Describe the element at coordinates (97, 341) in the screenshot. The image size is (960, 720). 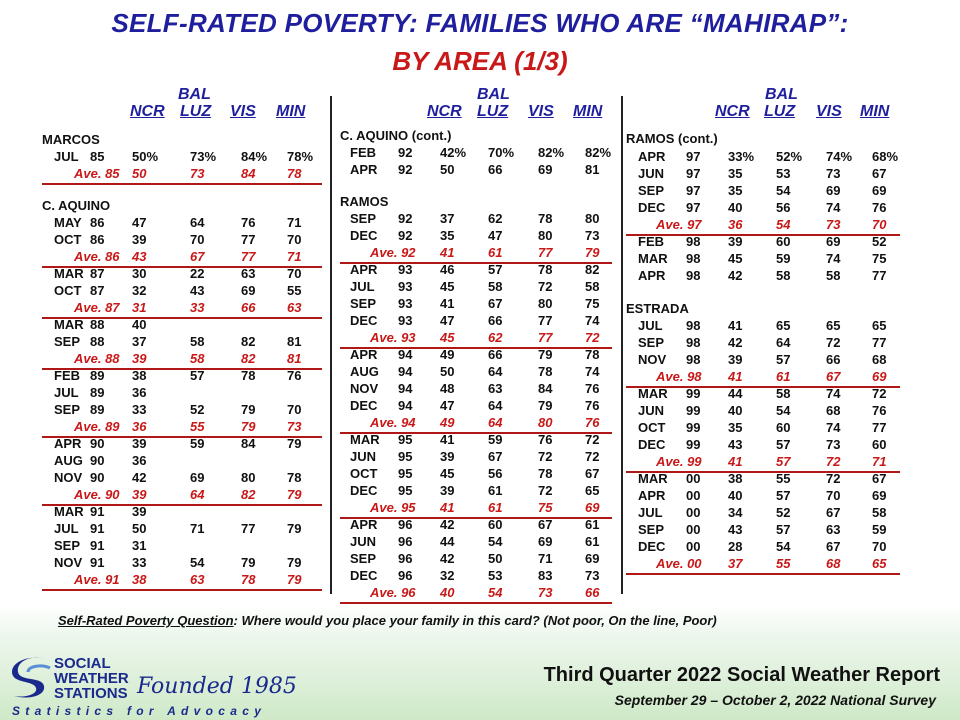
I see `row-year: 88` at that location.